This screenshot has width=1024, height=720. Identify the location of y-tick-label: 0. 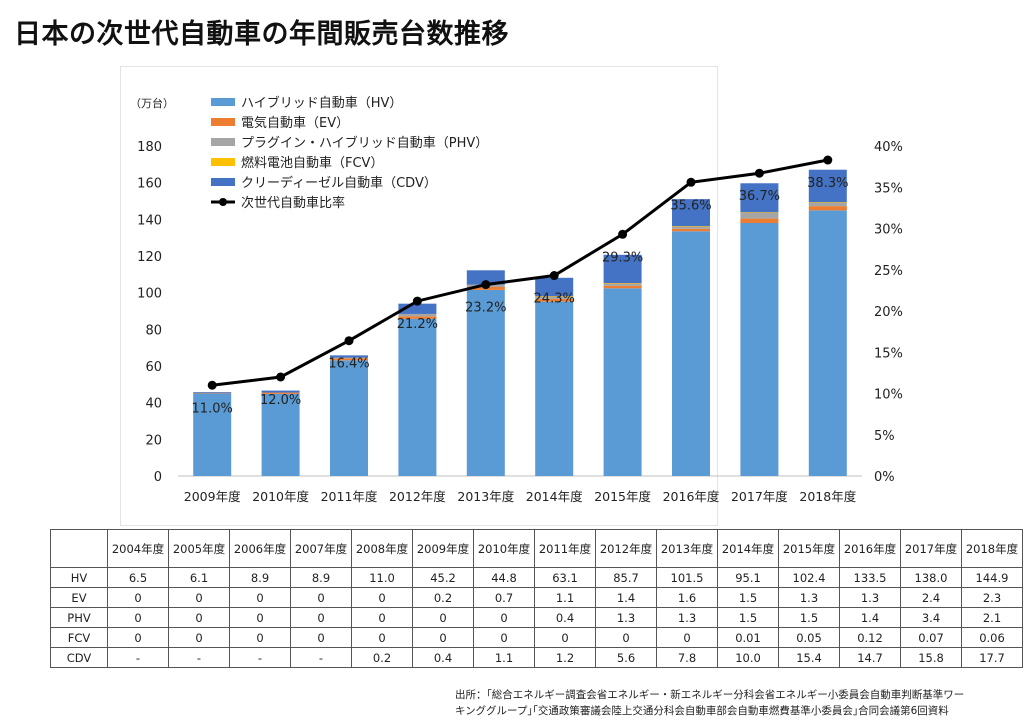
(158, 477).